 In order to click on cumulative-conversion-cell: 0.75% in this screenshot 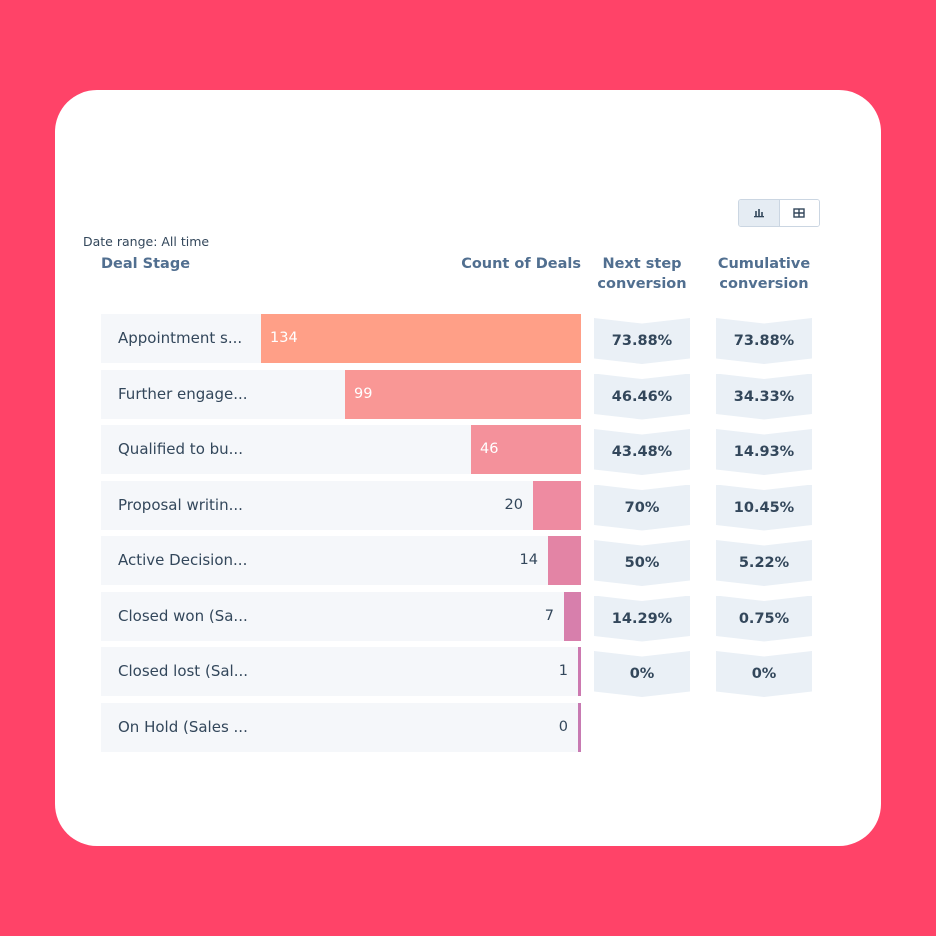, I will do `click(764, 618)`.